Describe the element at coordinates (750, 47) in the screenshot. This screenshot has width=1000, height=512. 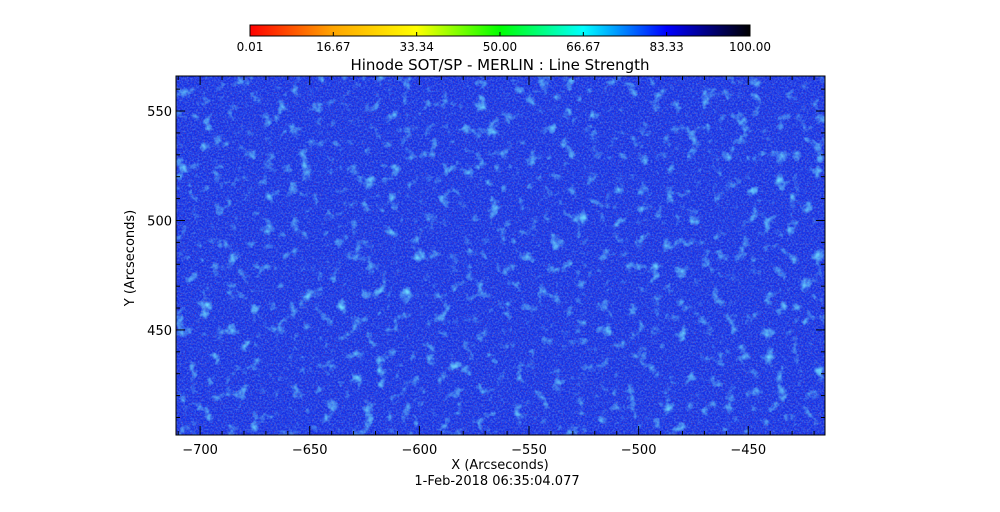
I see `colorbar-tick-label: 100.00` at that location.